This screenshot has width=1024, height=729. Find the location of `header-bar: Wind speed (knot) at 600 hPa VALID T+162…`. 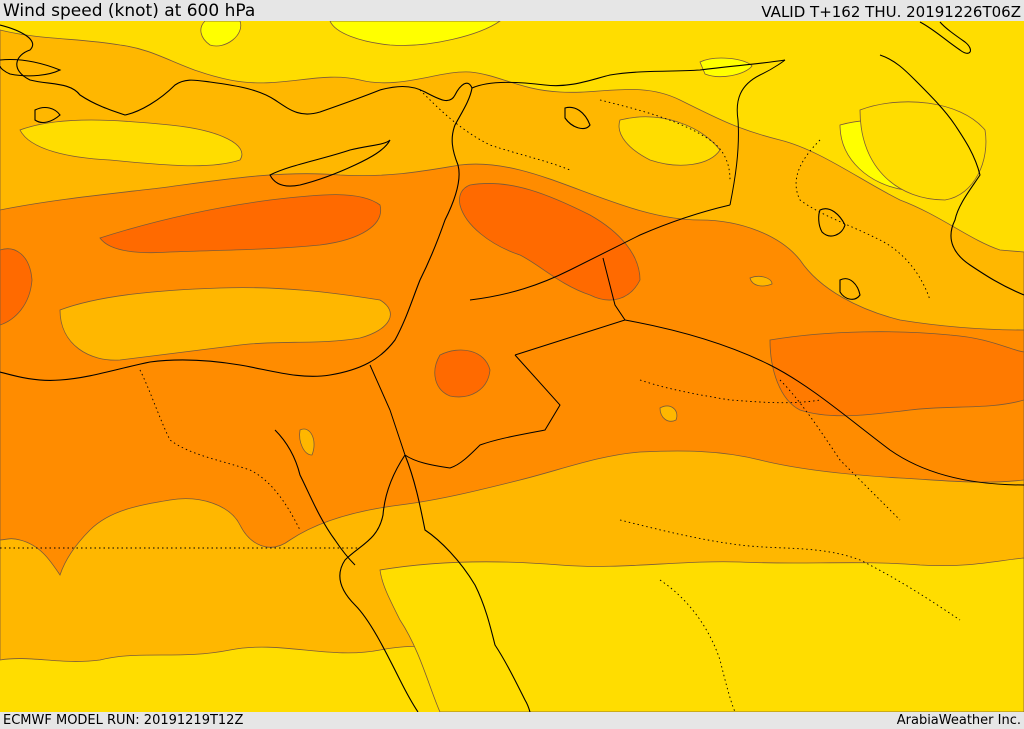

header-bar: Wind speed (knot) at 600 hPa VALID T+162… is located at coordinates (512, 10).